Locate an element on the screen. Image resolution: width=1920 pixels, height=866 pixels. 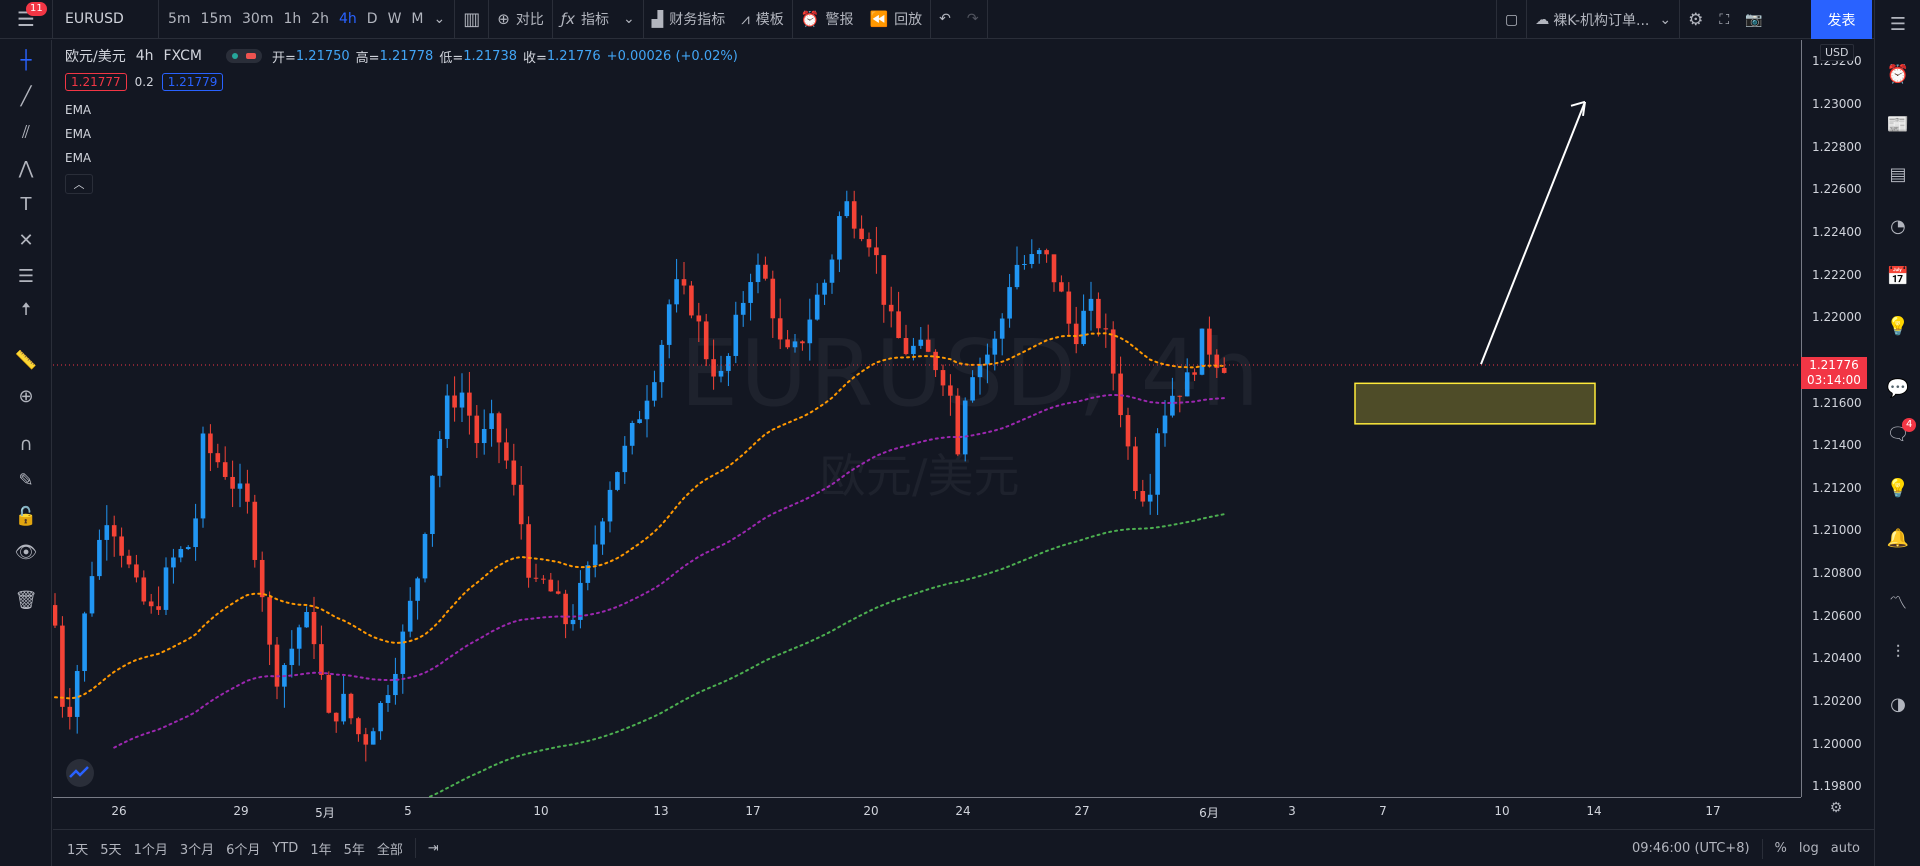
watchlist-button: ☰ is located at coordinates (1898, 24).